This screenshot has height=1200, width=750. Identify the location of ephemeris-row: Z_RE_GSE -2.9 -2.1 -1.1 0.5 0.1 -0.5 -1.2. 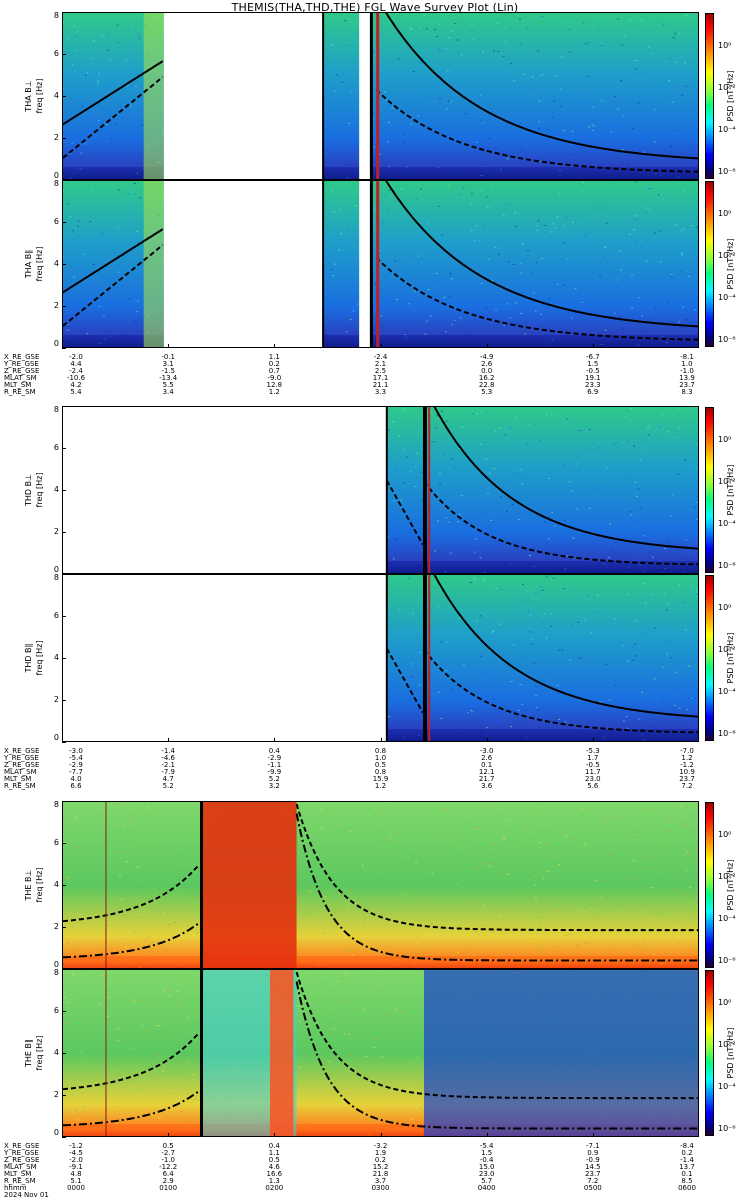
(364, 765).